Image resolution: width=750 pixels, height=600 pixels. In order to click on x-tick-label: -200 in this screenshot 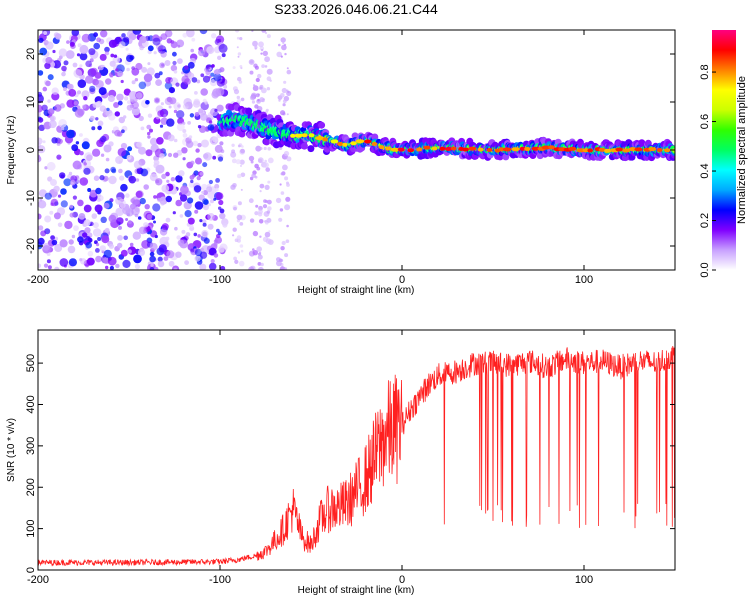, I will do `click(38, 280)`.